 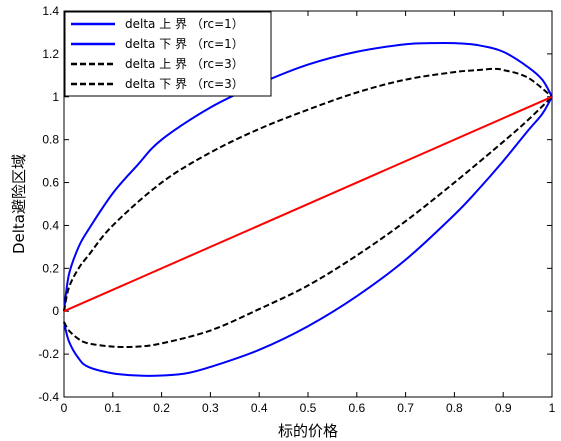 What do you see at coordinates (48, 354) in the screenshot?
I see `y-tick-label: -0.2` at bounding box center [48, 354].